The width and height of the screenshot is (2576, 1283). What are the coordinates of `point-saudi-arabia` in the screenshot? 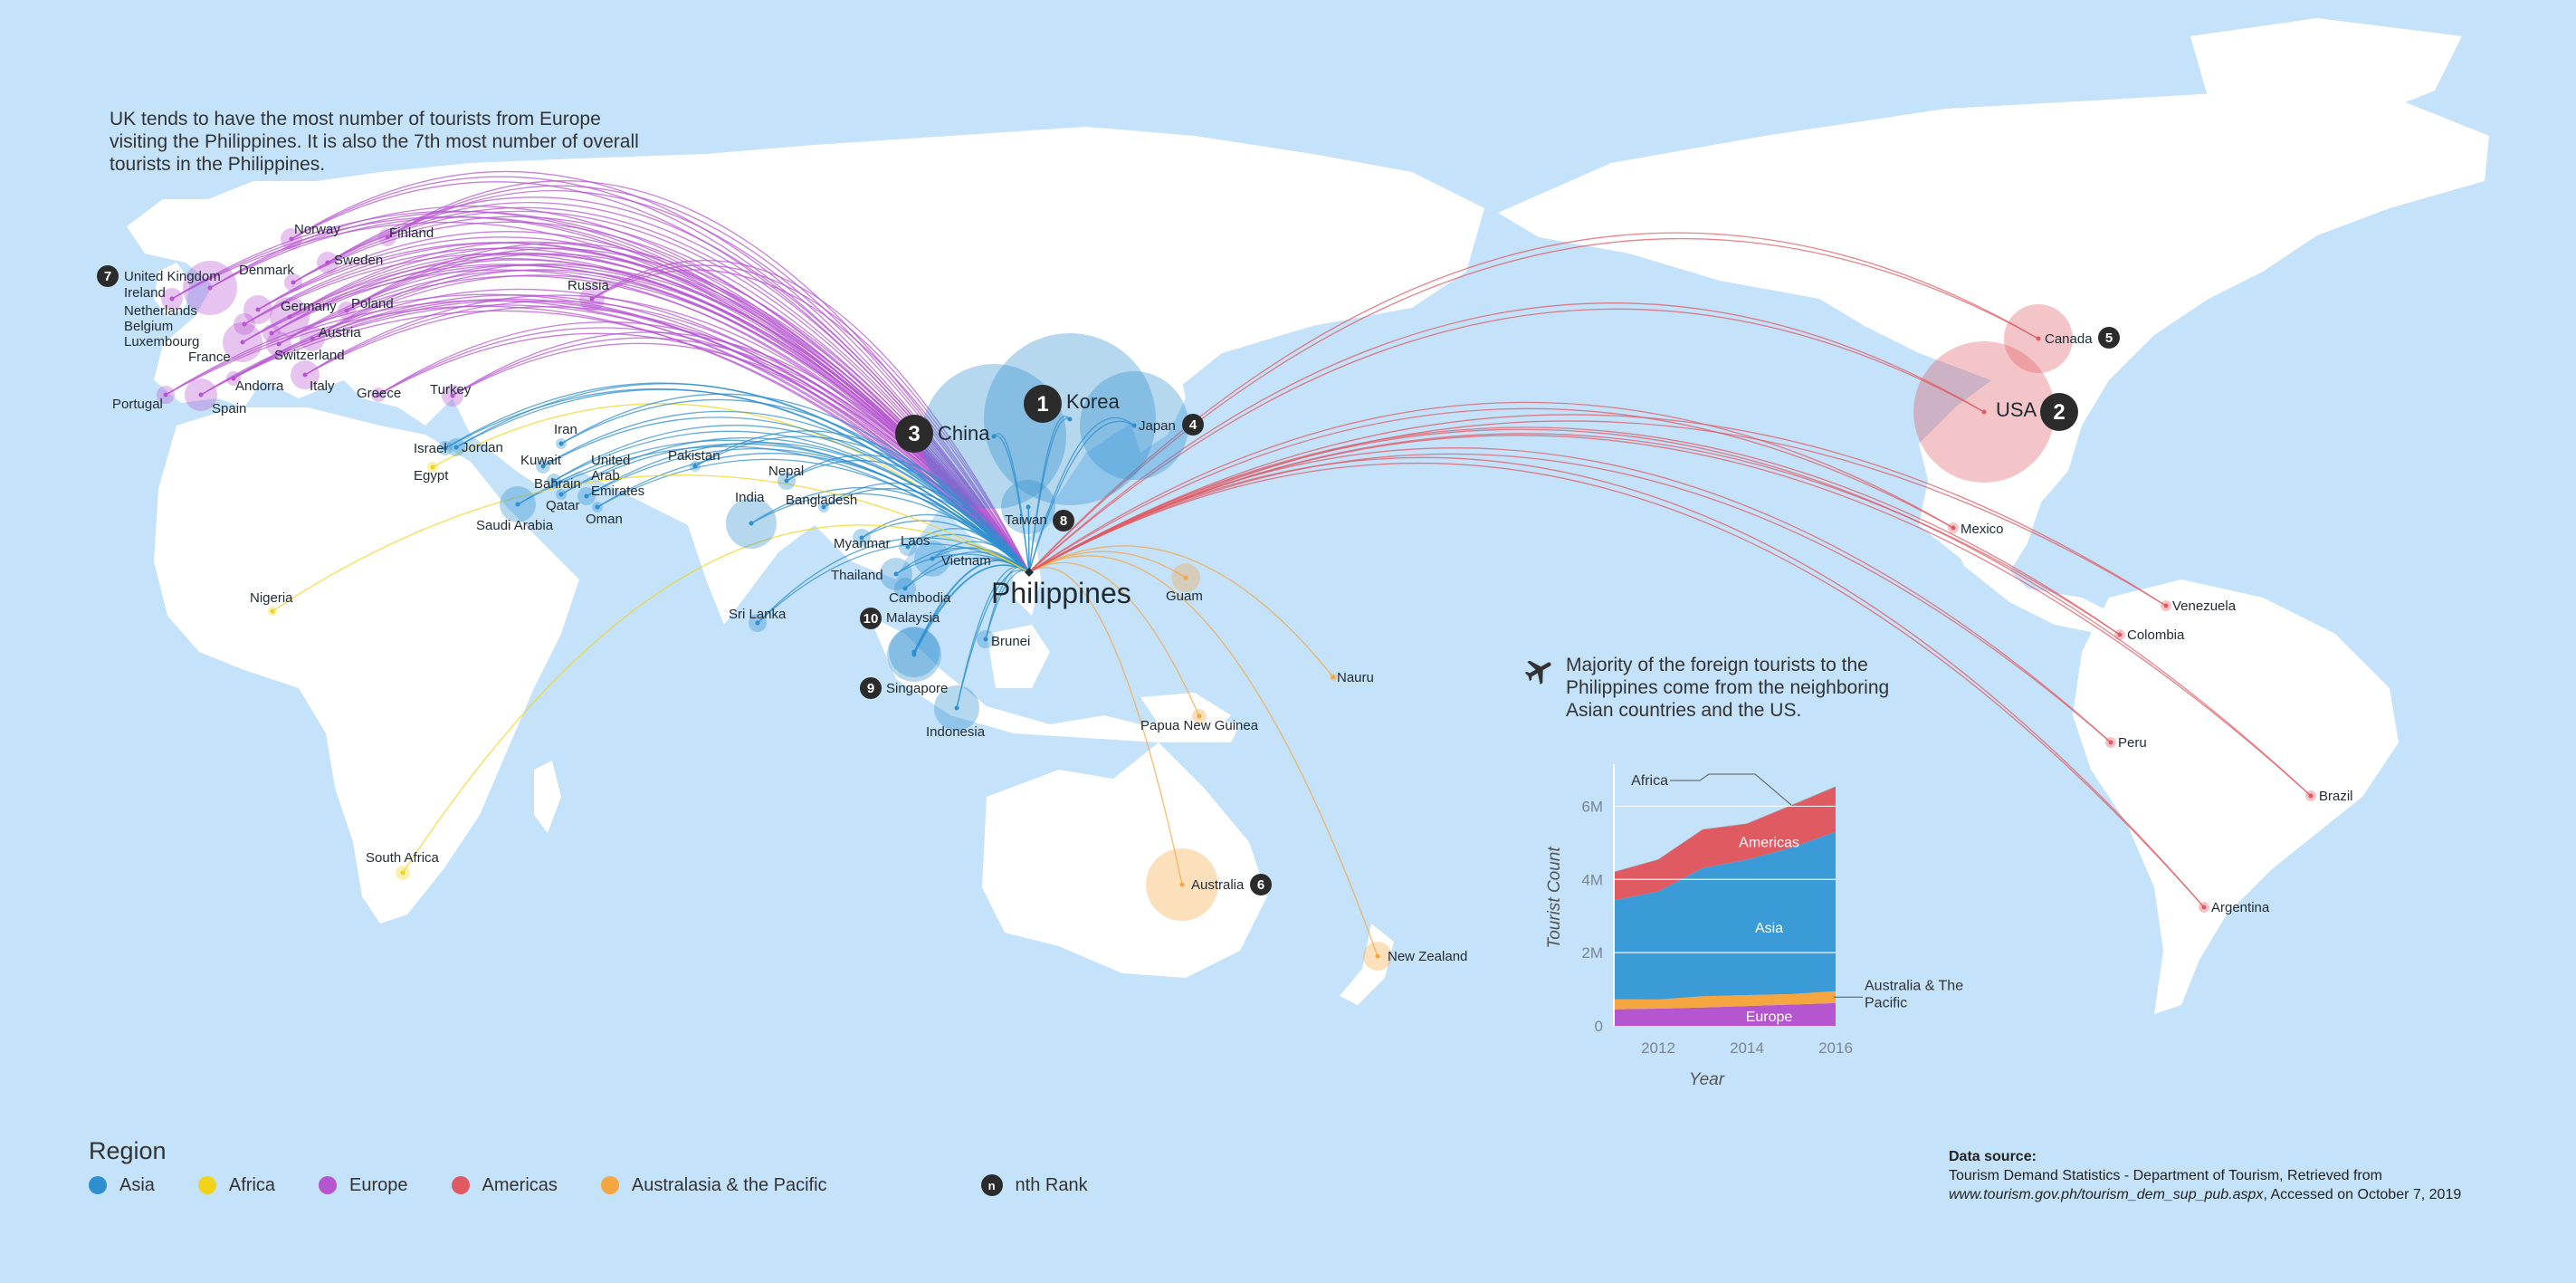 It's located at (517, 504).